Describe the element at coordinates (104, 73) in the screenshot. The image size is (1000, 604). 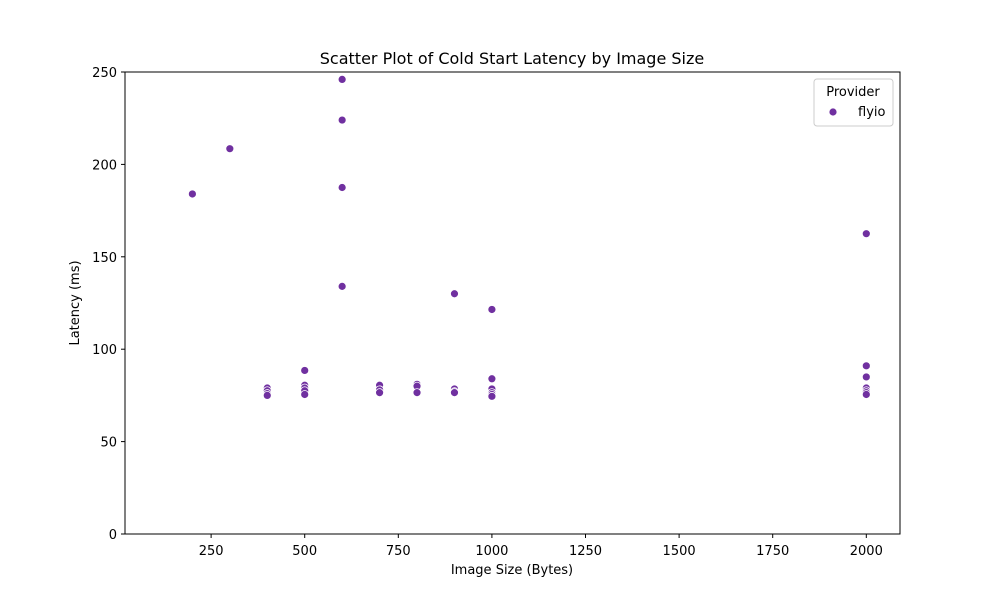
I see `y-tick-label: 250` at that location.